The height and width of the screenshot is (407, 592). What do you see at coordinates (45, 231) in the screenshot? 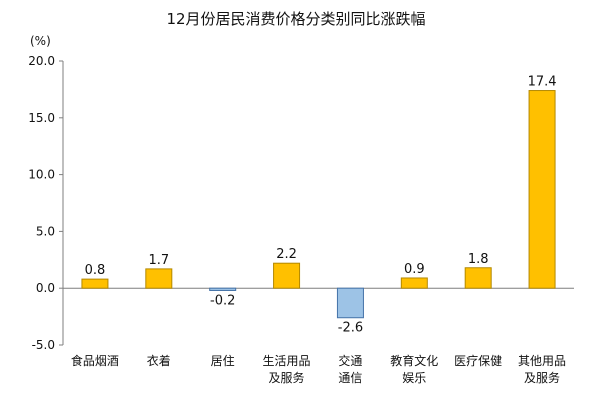
I see `y-tick-label: 5.0` at bounding box center [45, 231].